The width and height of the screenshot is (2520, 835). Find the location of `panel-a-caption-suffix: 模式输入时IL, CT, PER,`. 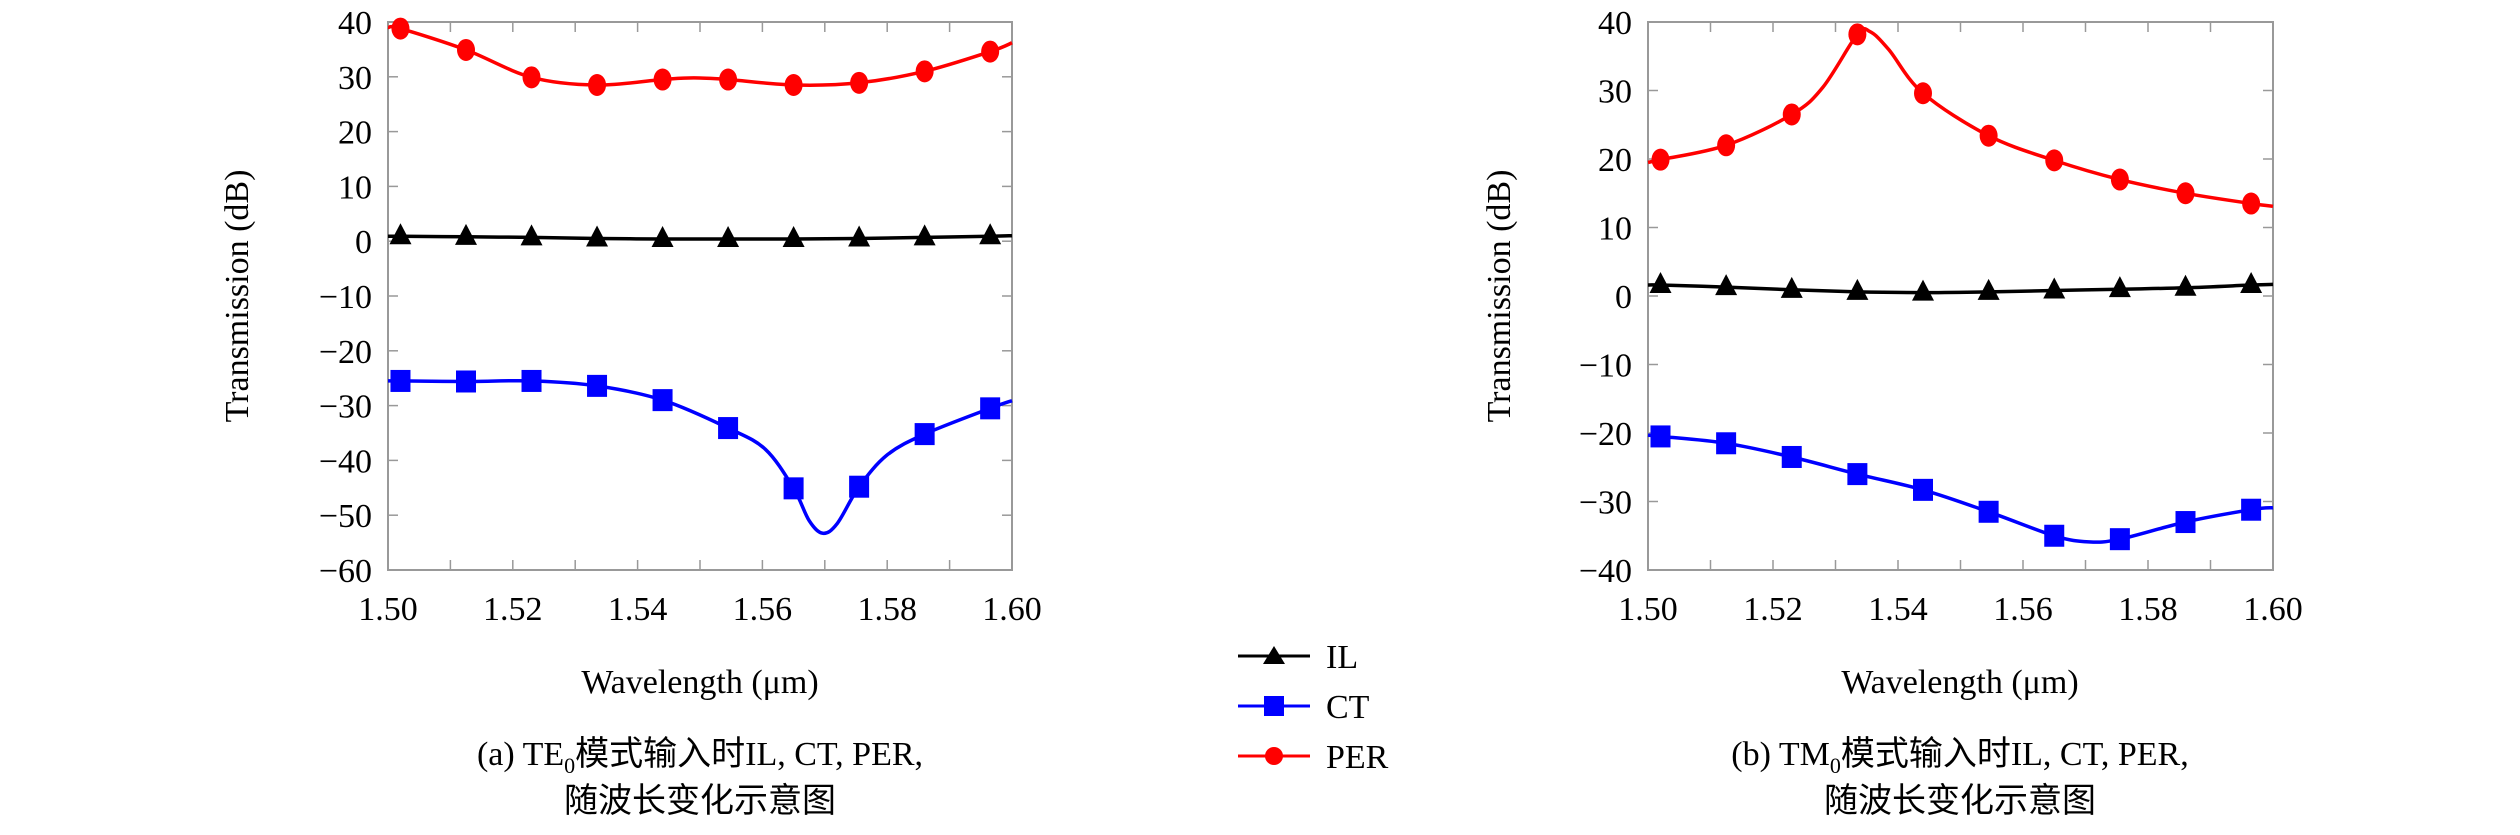

panel-a-caption-suffix: 模式输入时IL, CT, PER, is located at coordinates (749, 754).